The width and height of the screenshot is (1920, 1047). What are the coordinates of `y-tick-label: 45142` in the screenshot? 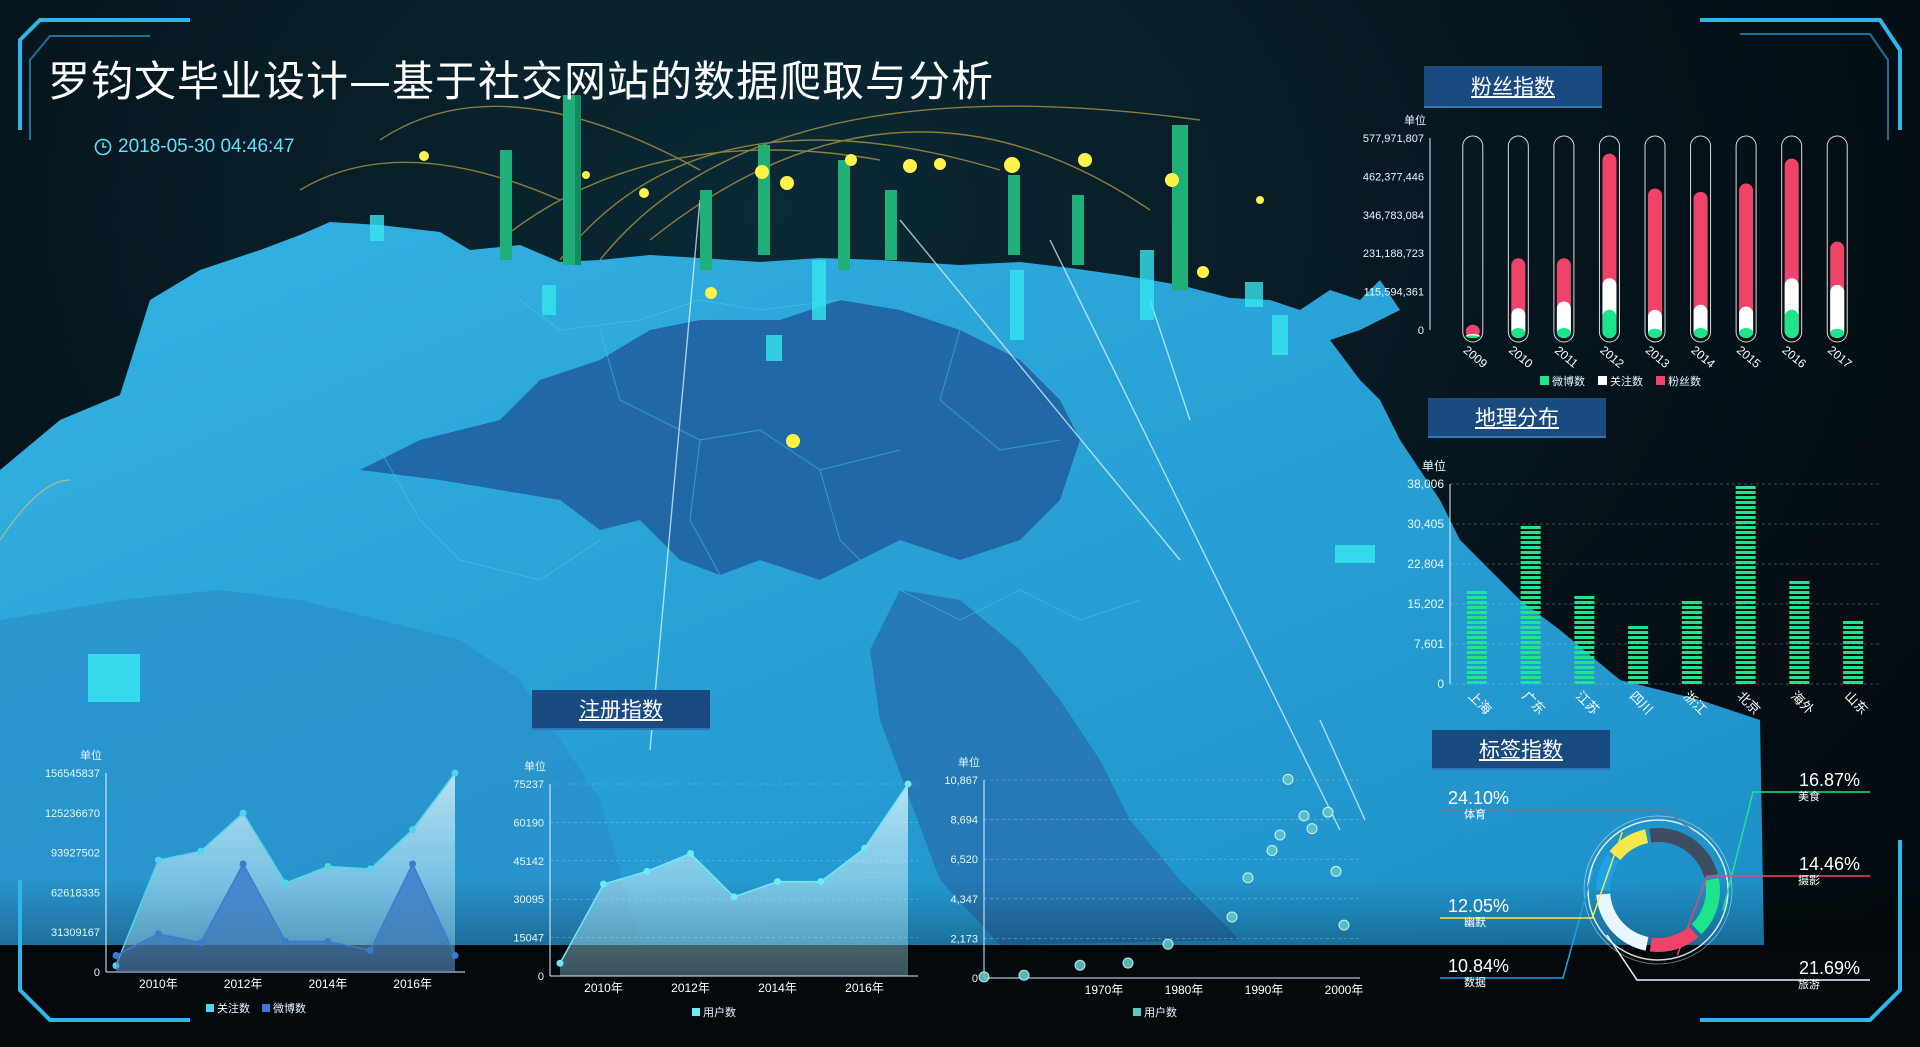 It's located at (528, 862).